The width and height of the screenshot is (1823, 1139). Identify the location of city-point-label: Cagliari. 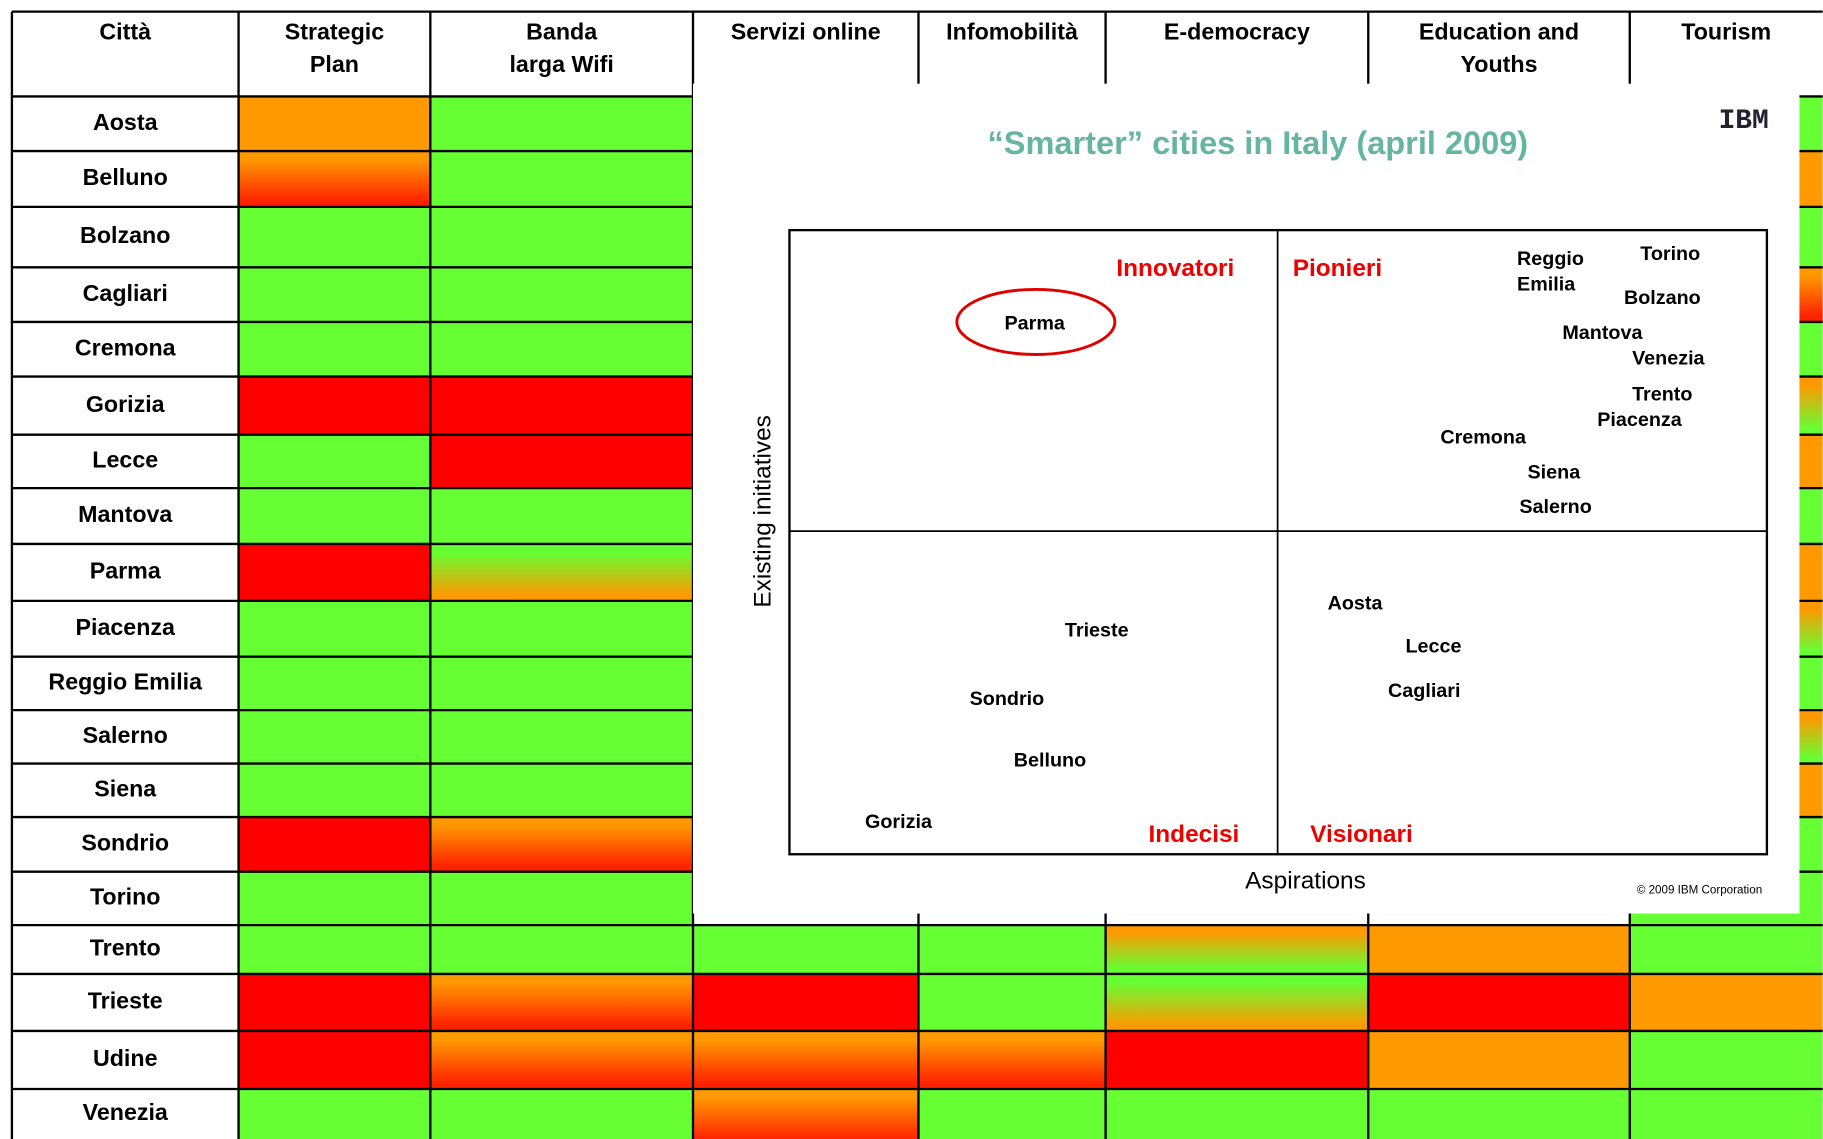
(1424, 691).